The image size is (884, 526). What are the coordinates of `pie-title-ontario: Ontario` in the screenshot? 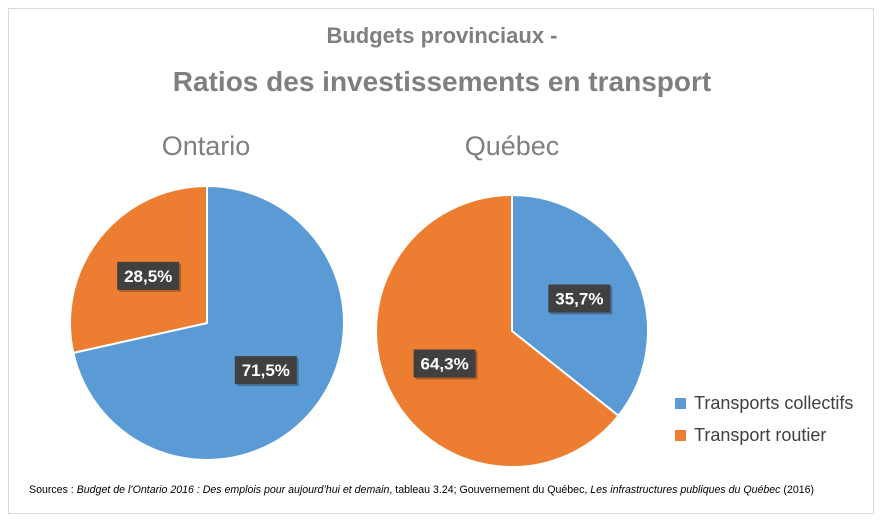 It's located at (206, 146).